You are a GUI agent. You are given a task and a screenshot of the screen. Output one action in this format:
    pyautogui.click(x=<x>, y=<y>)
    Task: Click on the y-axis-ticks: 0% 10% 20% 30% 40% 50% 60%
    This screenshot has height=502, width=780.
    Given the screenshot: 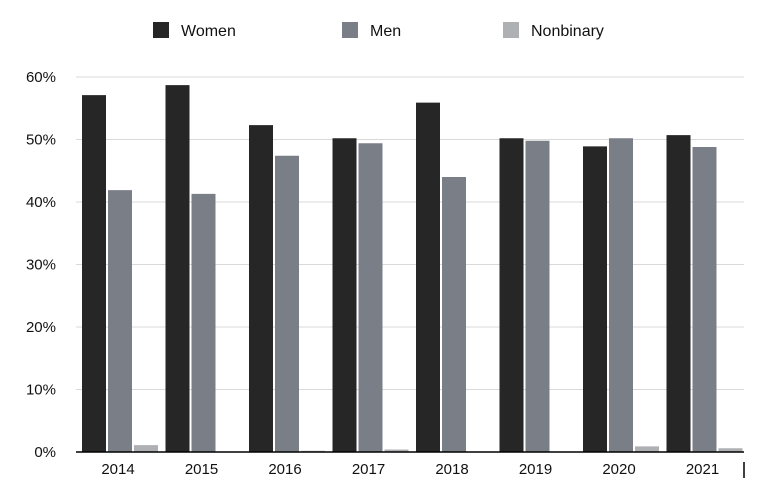 What is the action you would take?
    pyautogui.click(x=41, y=265)
    